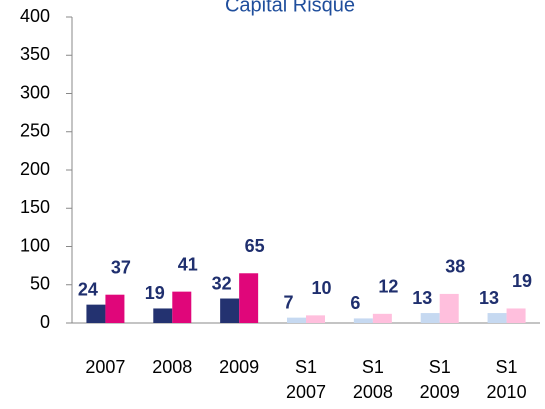  Describe the element at coordinates (439, 379) in the screenshot. I see `x-tick-label: S1 2009` at that location.